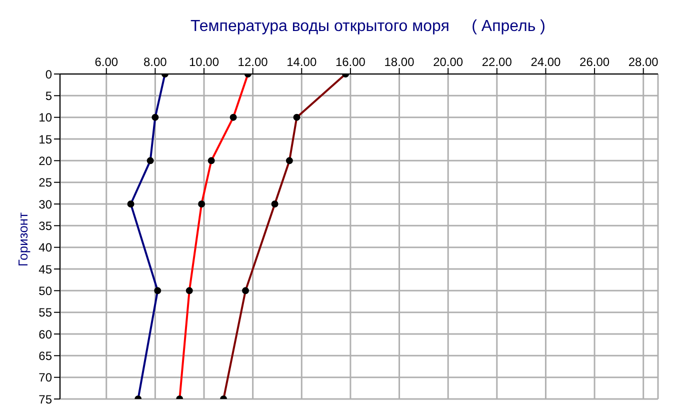 The image size is (675, 419). I want to click on y-tick-label: 15, so click(45, 139).